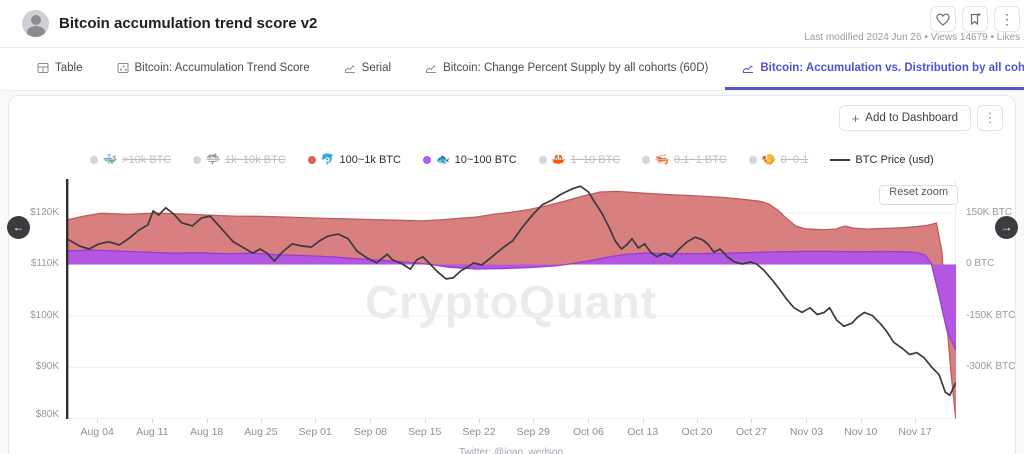 Image resolution: width=1024 pixels, height=454 pixels. I want to click on legend-item-10-100-btc: 🐟 10~100 BTC, so click(469, 160).